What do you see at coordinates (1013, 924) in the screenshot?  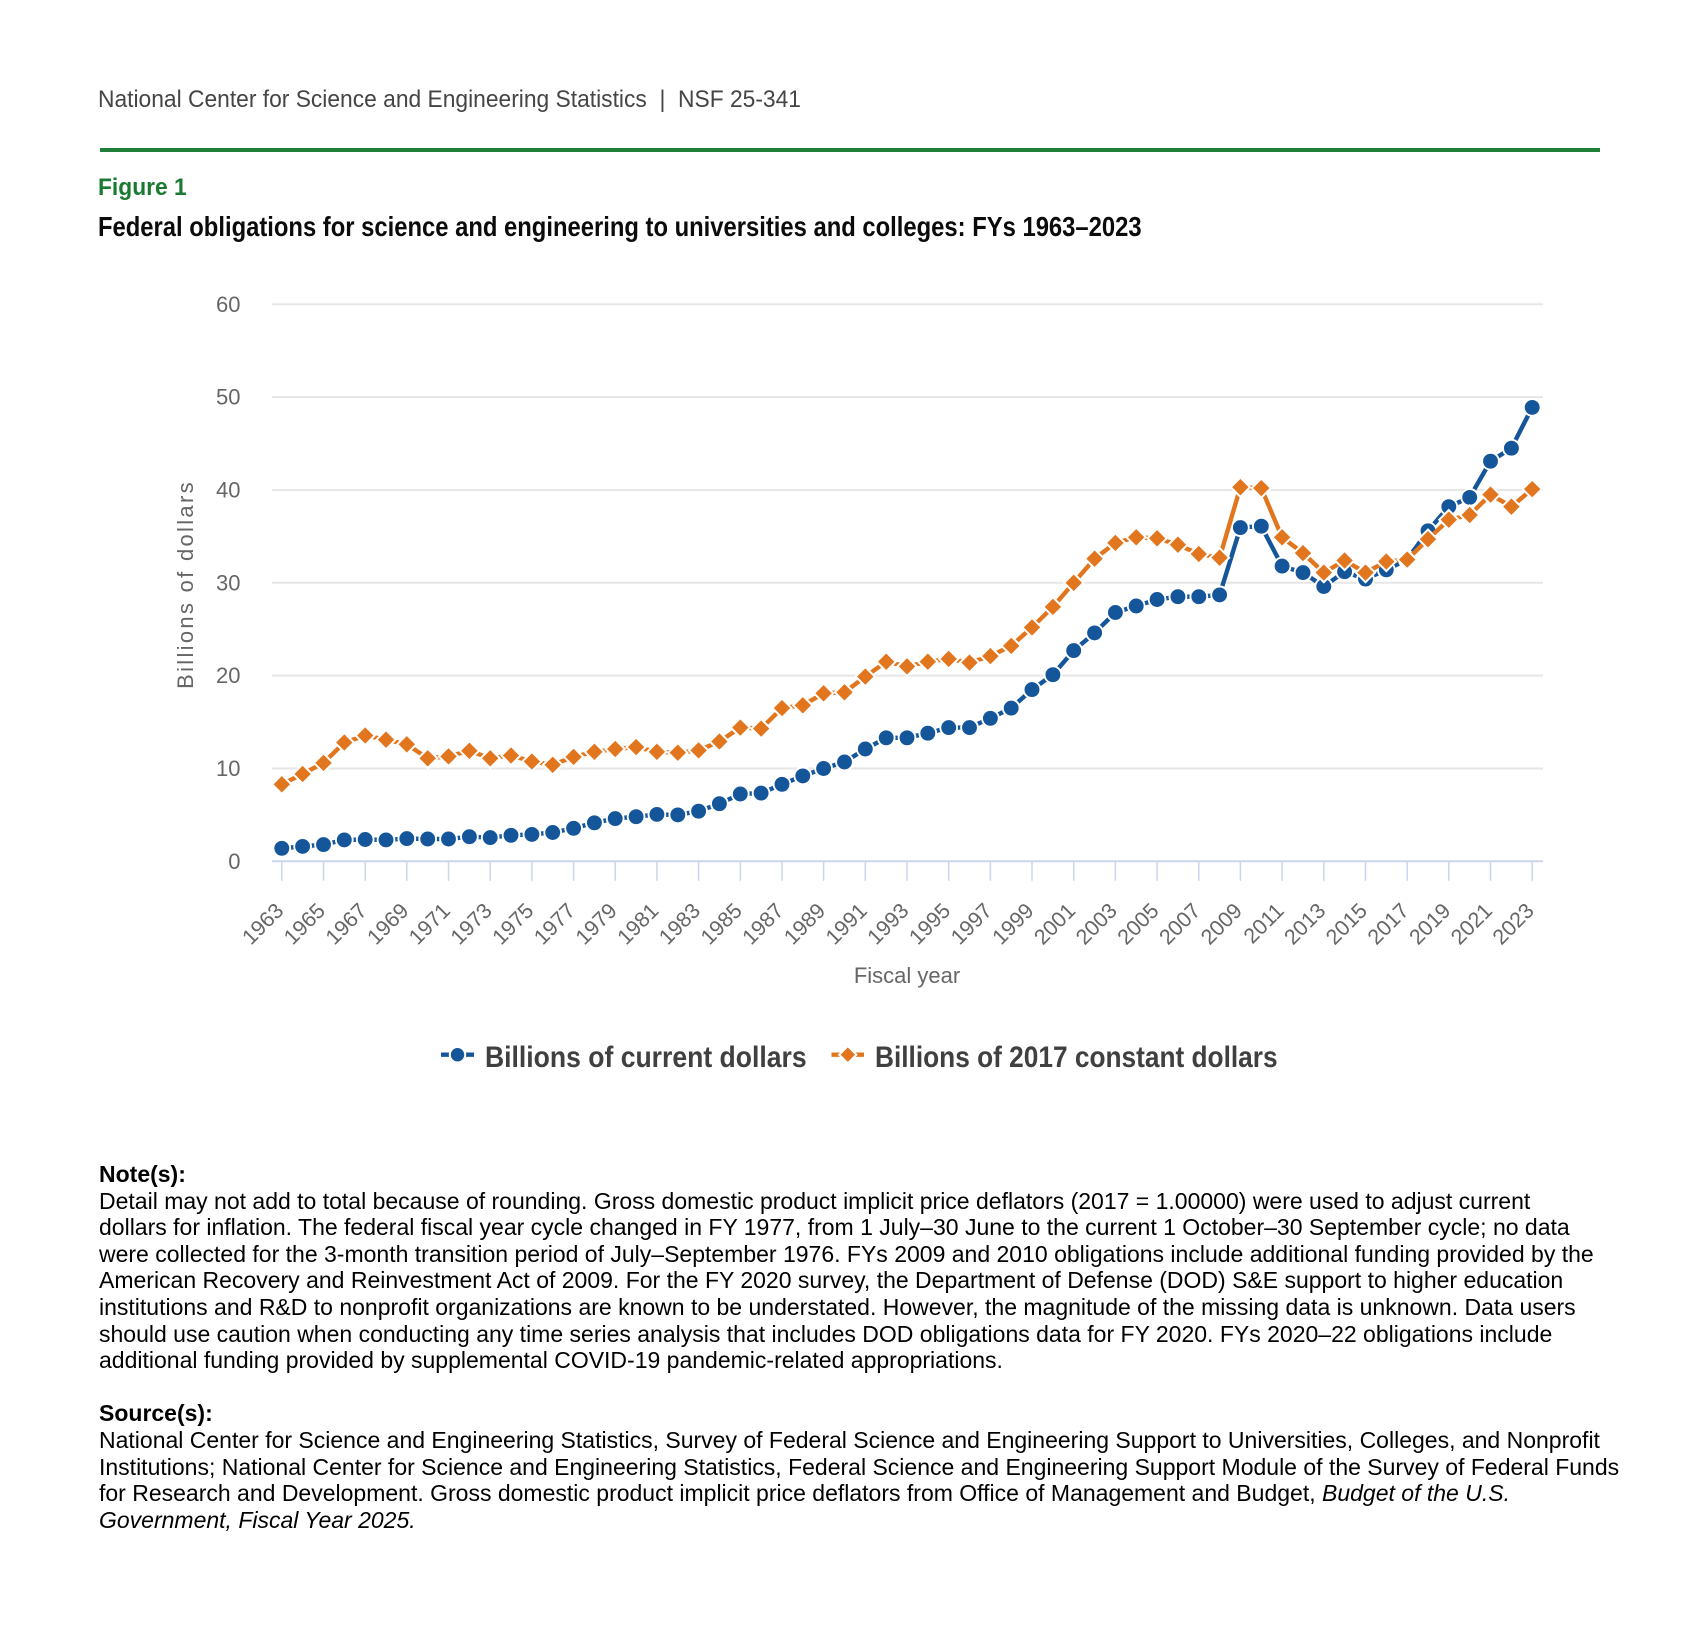 I see `svg-text: 1999` at bounding box center [1013, 924].